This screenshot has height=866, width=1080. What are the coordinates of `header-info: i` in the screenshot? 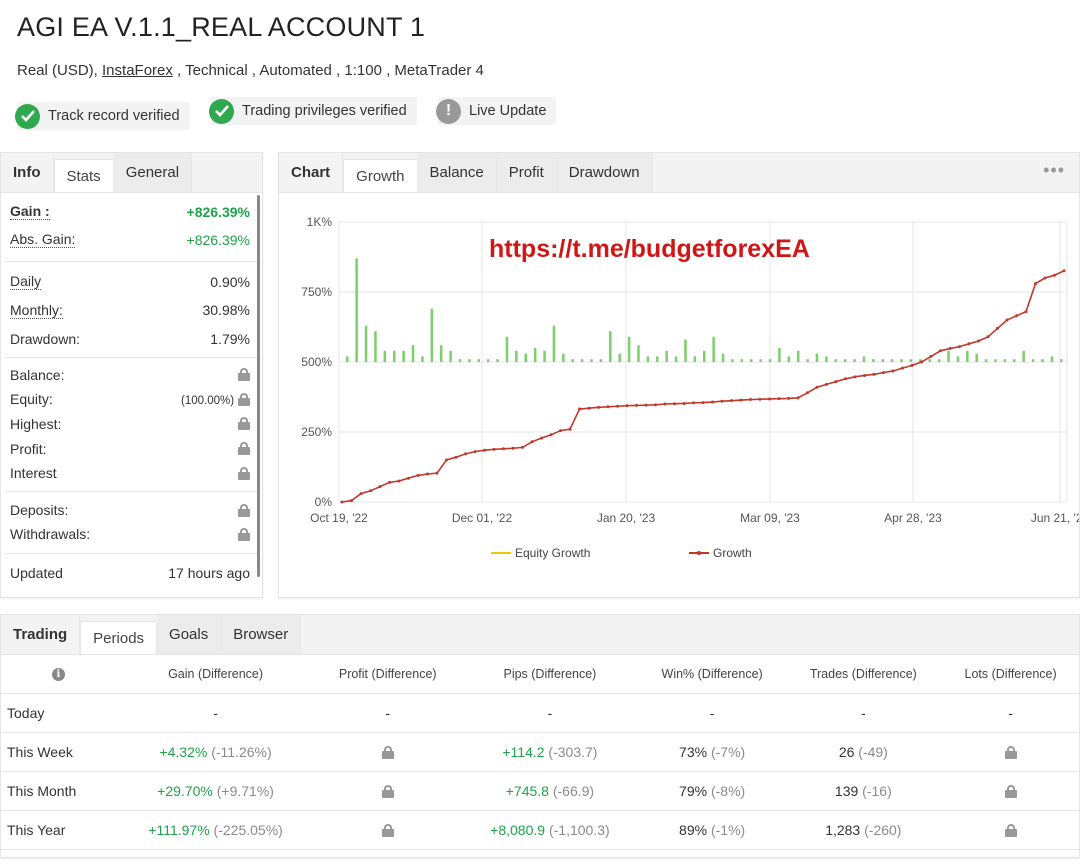 It's located at (58, 674).